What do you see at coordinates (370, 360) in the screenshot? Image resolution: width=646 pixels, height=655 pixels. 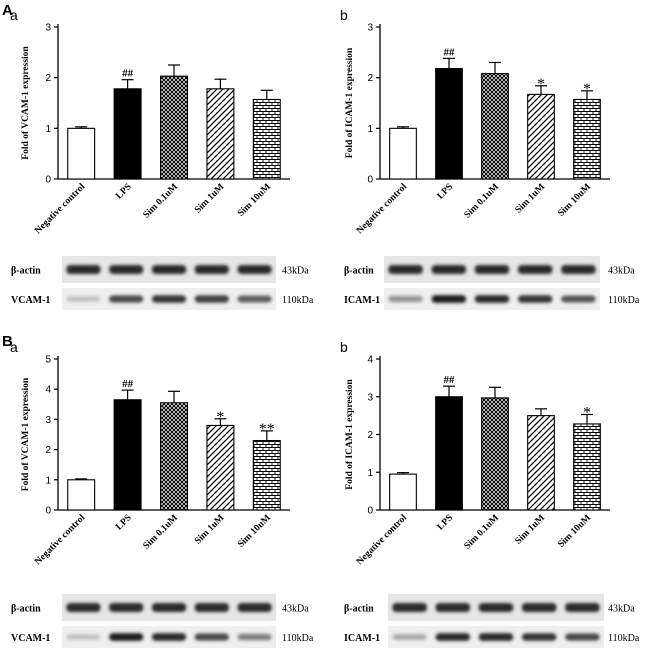 I see `y-tick-label: 4` at bounding box center [370, 360].